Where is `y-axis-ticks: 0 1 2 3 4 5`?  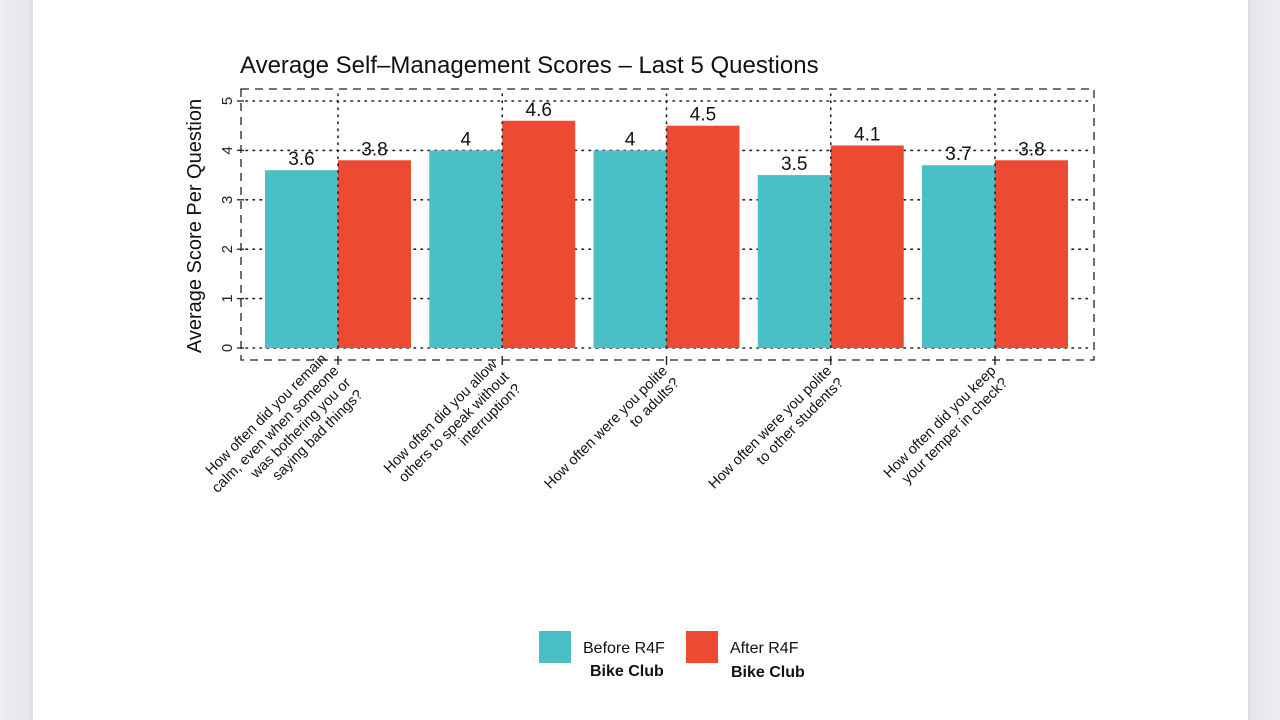 y-axis-ticks: 0 1 2 3 4 5 is located at coordinates (231, 224).